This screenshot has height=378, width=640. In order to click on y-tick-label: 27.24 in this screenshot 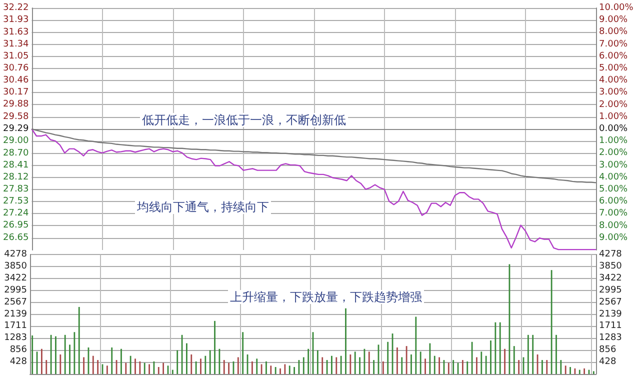, I will do `click(16, 213)`.